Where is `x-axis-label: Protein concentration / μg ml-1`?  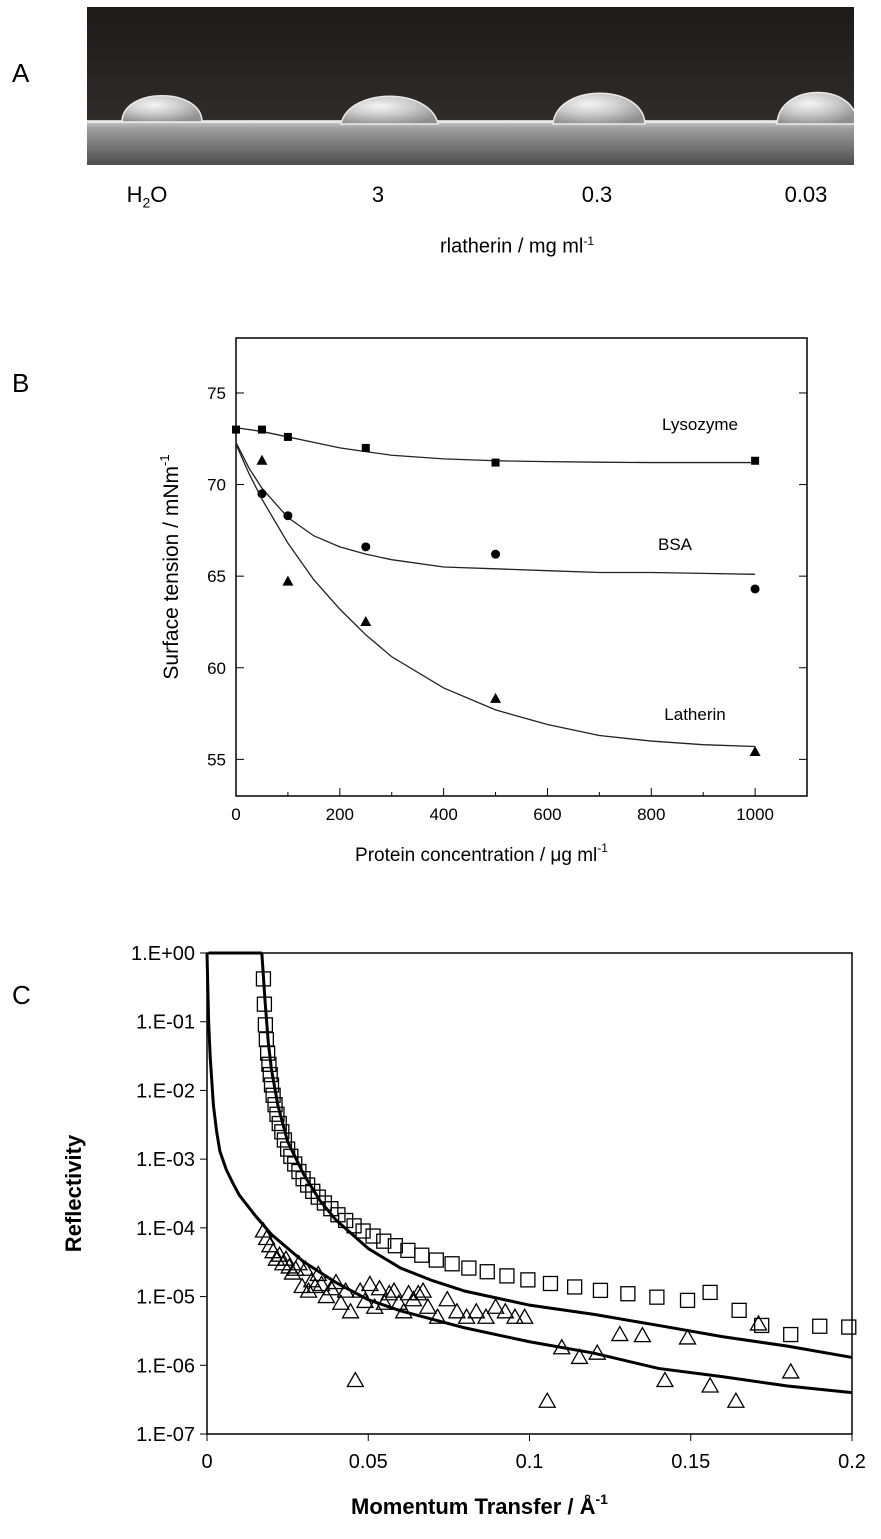
x-axis-label: Protein concentration / μg ml-1 is located at coordinates (481, 853).